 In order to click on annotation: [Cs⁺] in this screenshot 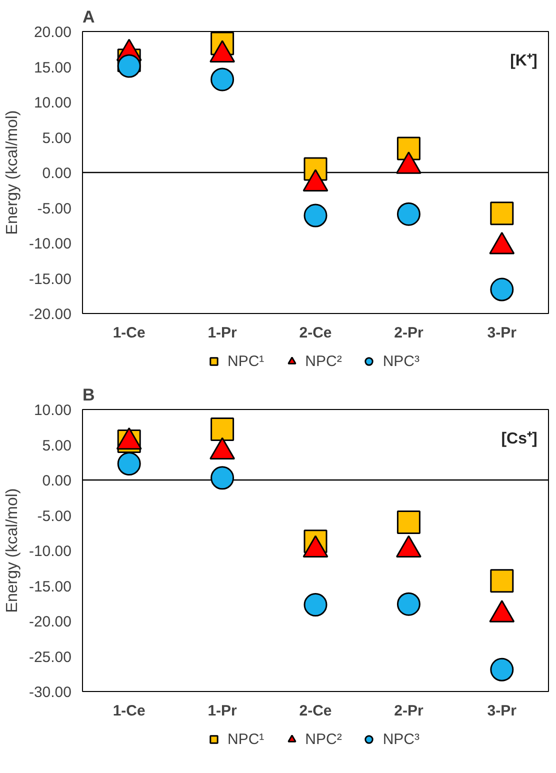, I will do `click(519, 439)`.